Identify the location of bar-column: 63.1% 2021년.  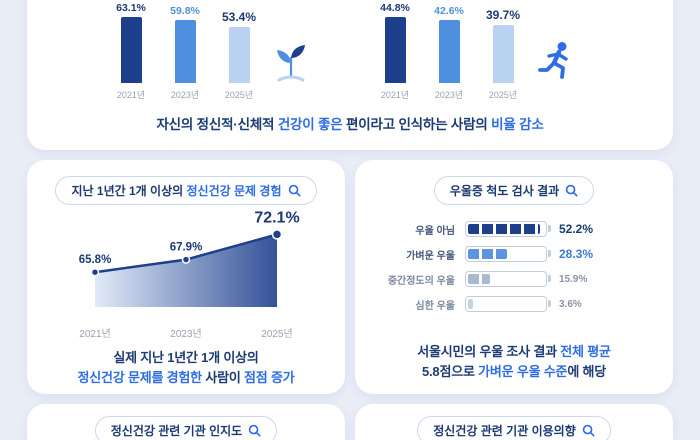
(131, 51).